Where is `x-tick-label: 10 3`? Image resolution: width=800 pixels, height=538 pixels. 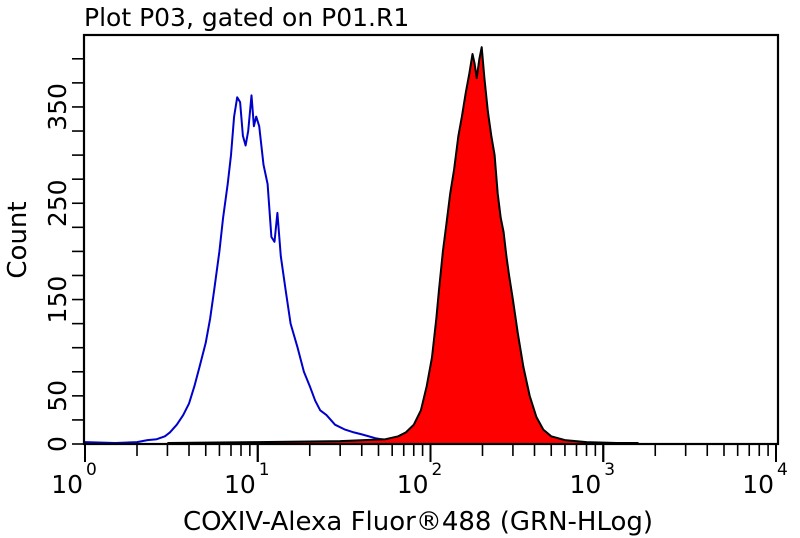
x-tick-label: 10 3 is located at coordinates (592, 479).